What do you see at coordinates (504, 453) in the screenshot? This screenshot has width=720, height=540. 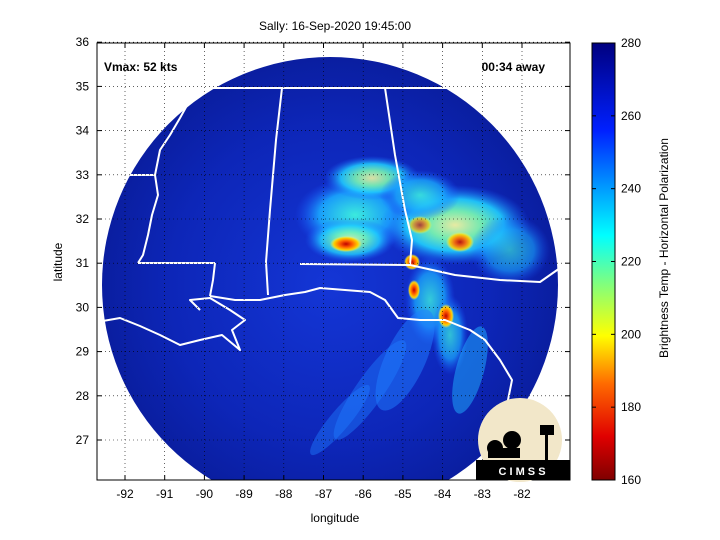 I see `logo-building` at bounding box center [504, 453].